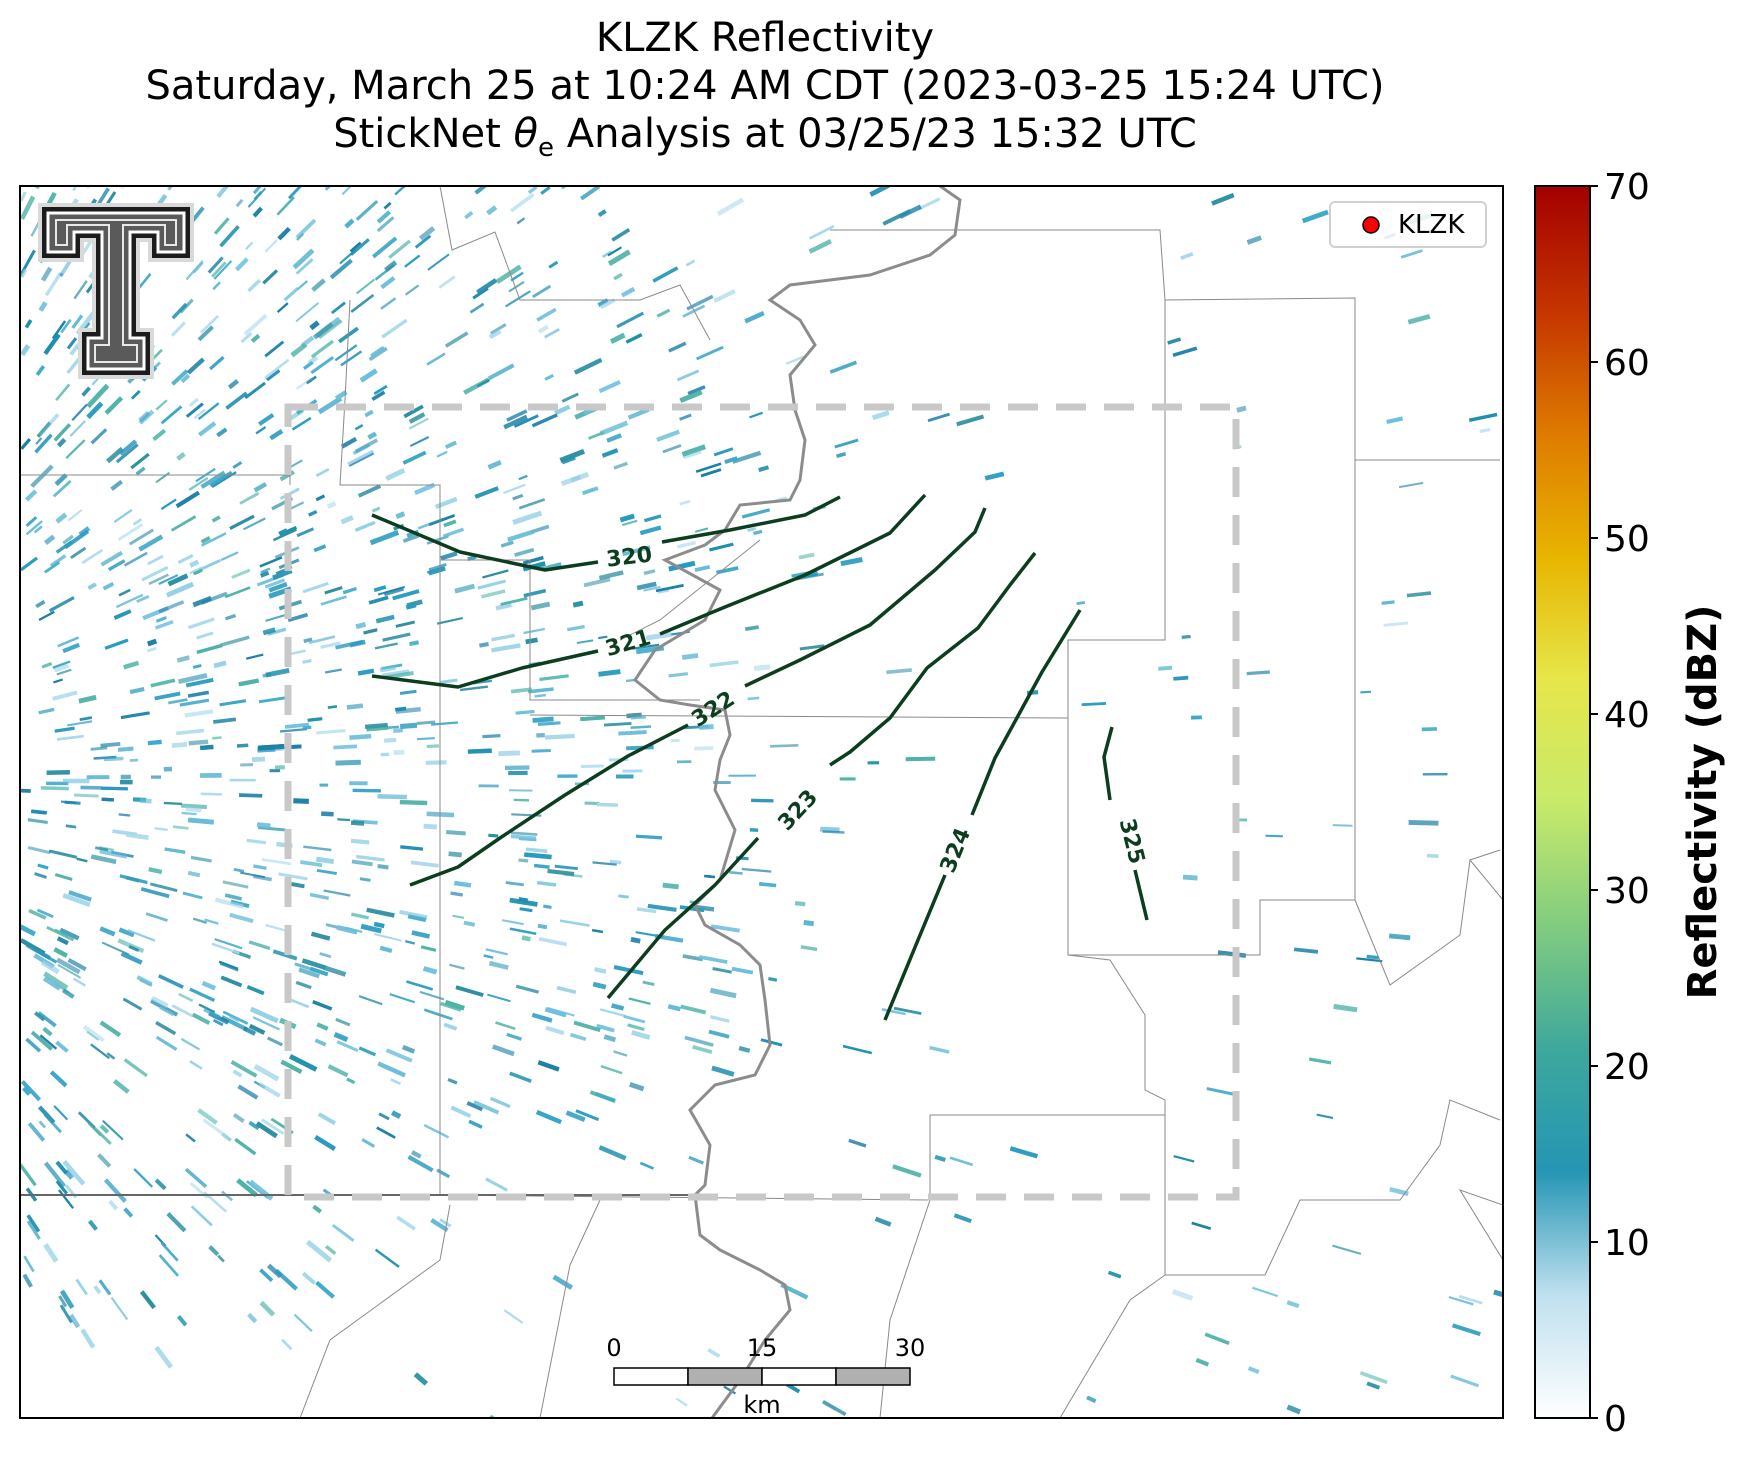 The image size is (1738, 1459). What do you see at coordinates (1627, 539) in the screenshot?
I see `colorbar-tick-label: 50` at bounding box center [1627, 539].